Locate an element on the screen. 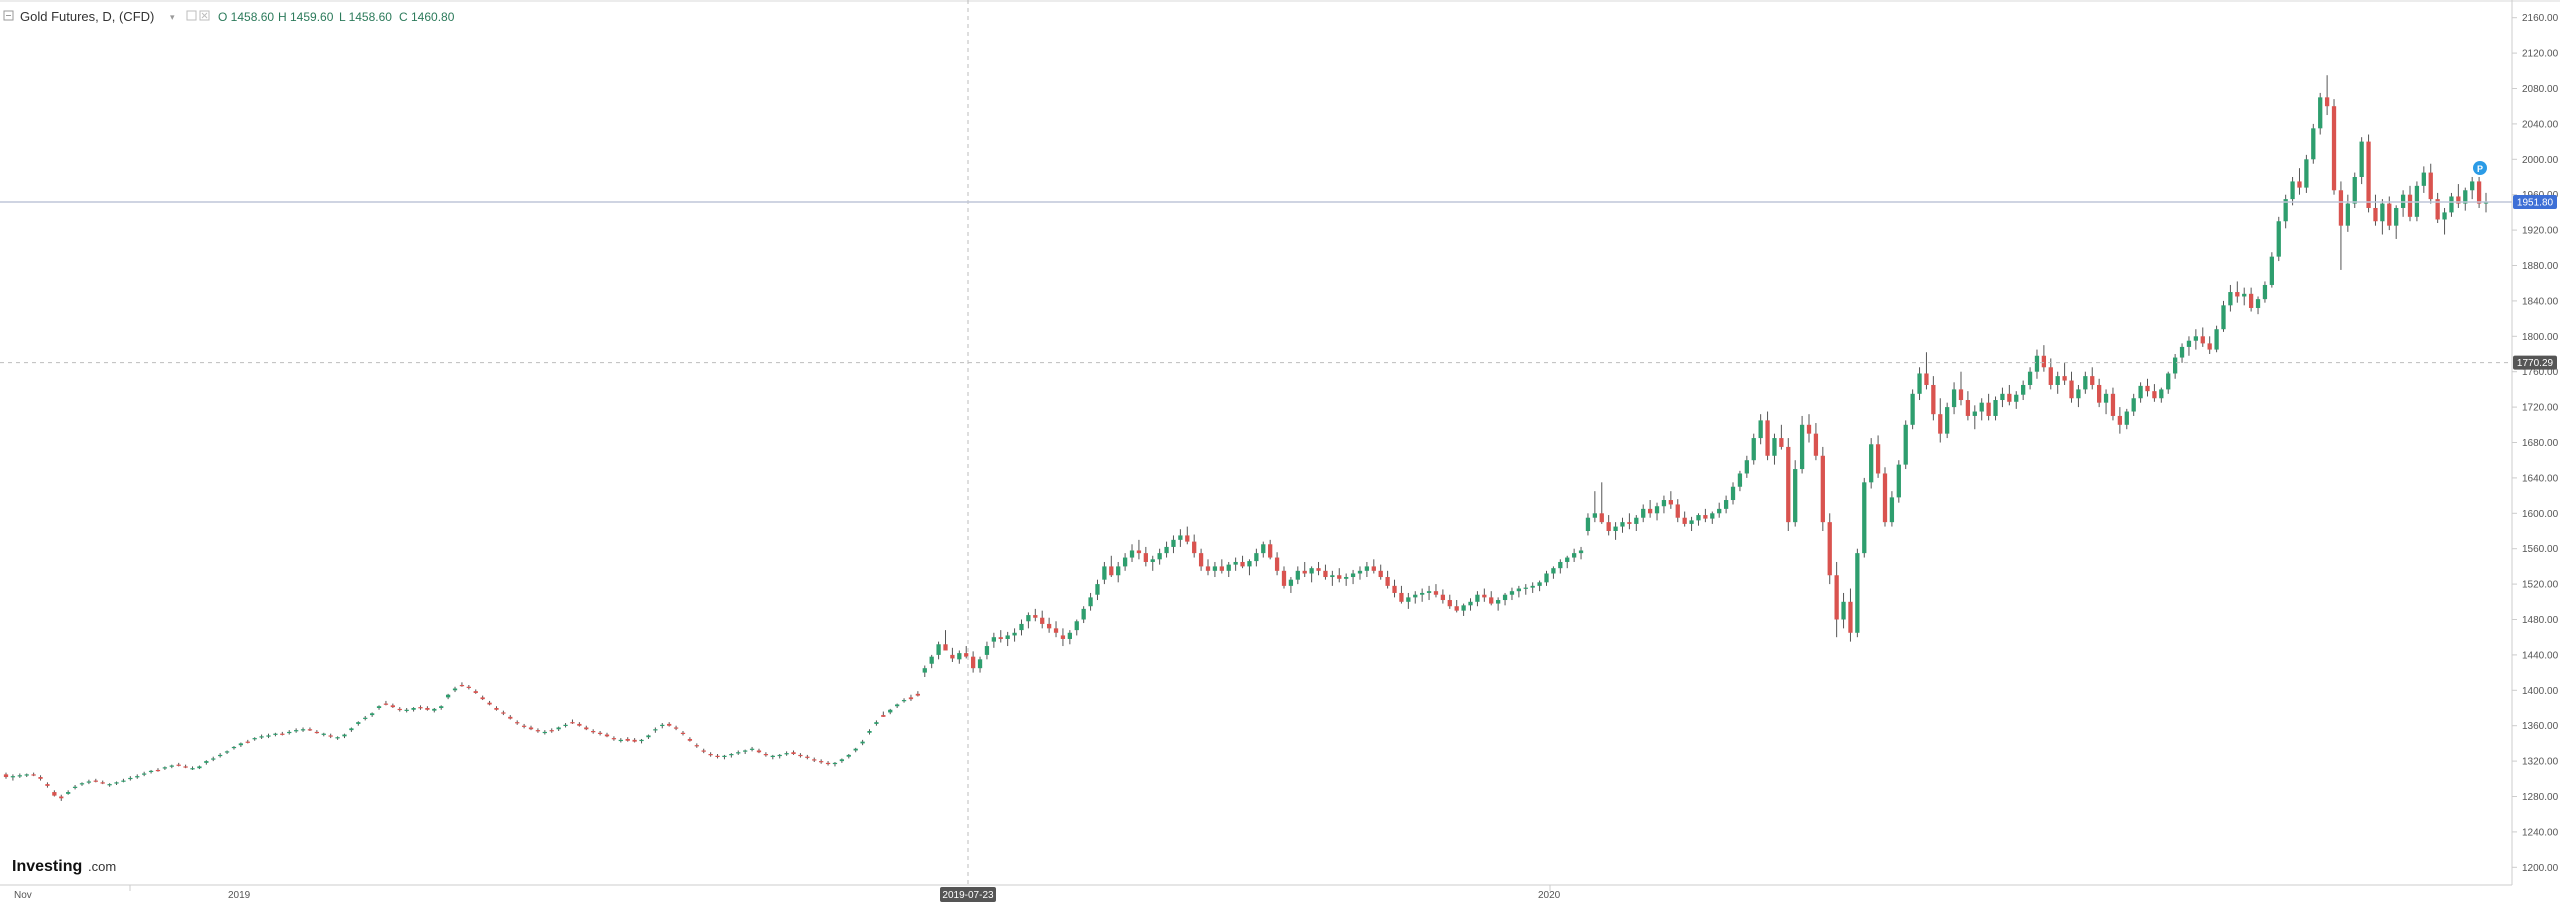 Image resolution: width=2560 pixels, height=904 pixels. y-tick-label: 2080.00 is located at coordinates (2540, 89).